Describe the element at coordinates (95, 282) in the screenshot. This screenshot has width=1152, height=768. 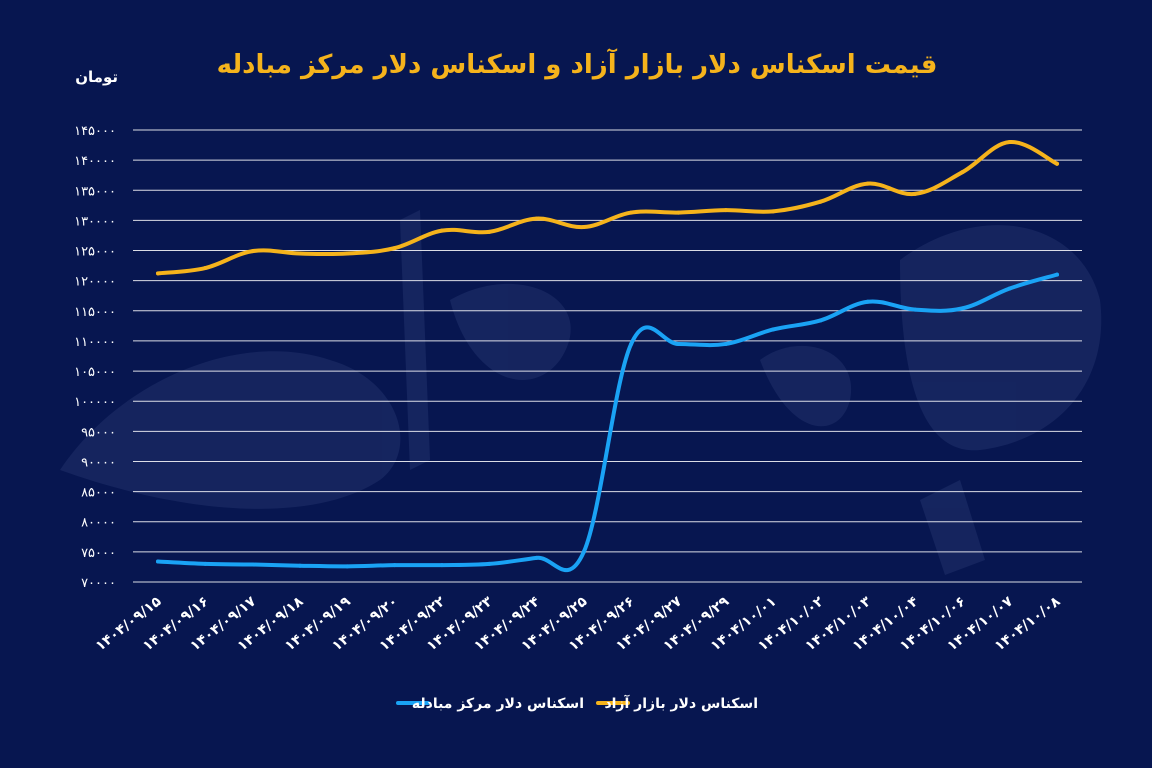
I see `y-tick-label: ۱۲۰۰۰۰` at that location.